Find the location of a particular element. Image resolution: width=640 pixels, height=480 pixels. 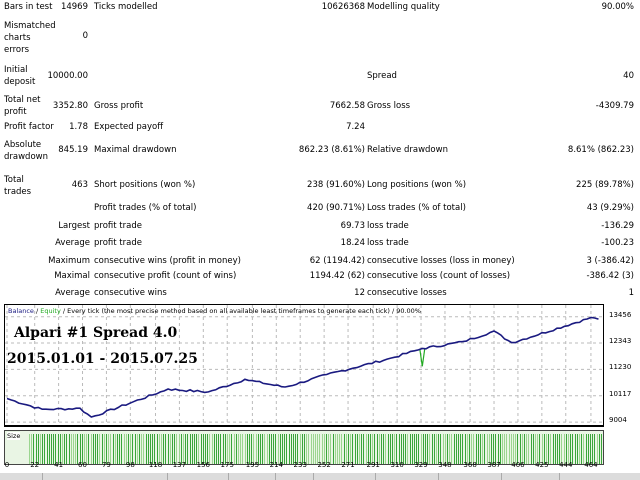

short-value: 238 (91.60%) is located at coordinates (336, 185).